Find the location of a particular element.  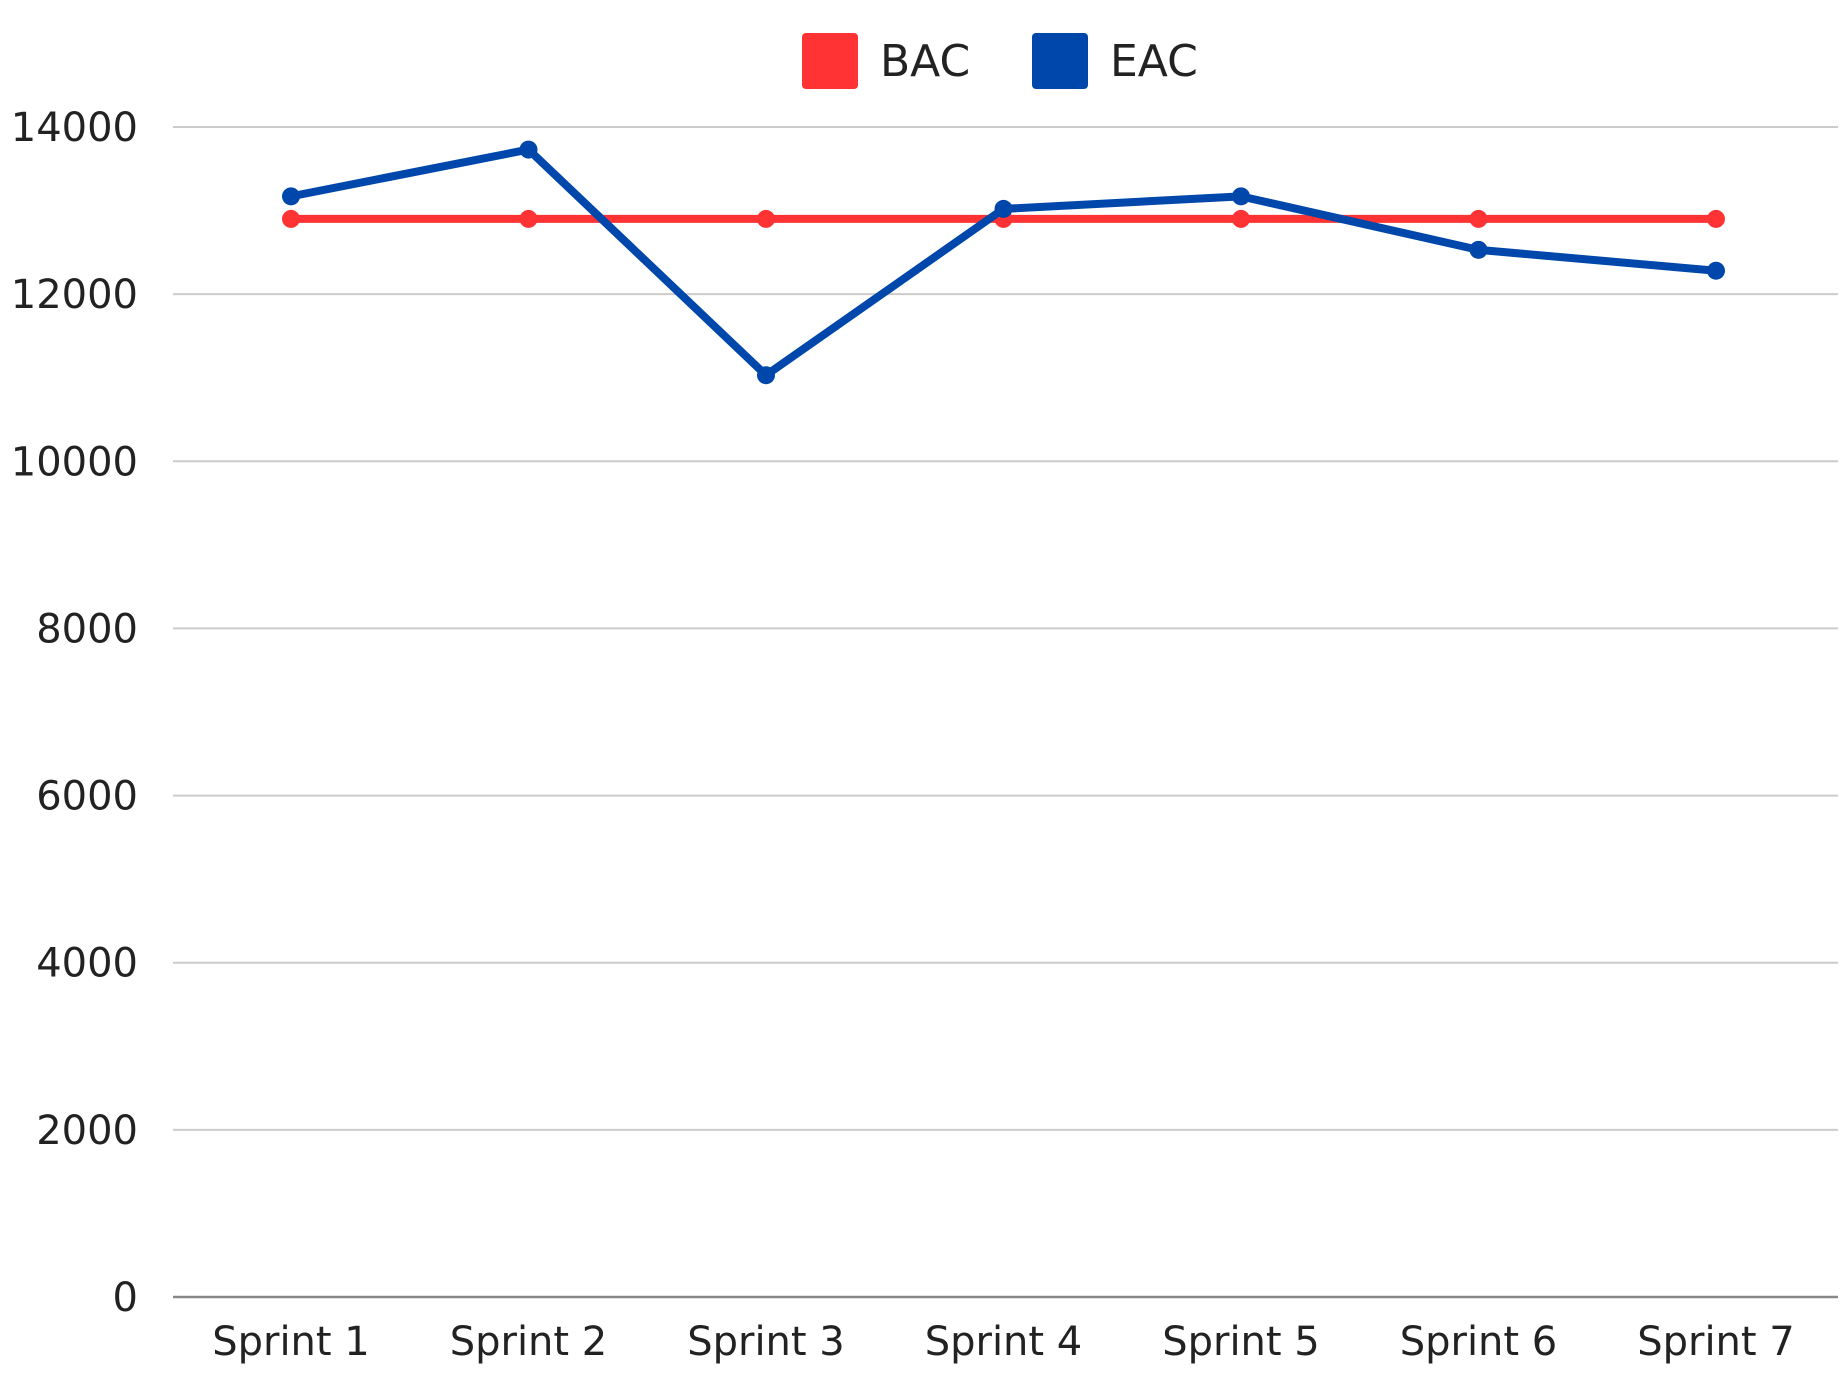

y-tick-label: 4000 is located at coordinates (87, 964).